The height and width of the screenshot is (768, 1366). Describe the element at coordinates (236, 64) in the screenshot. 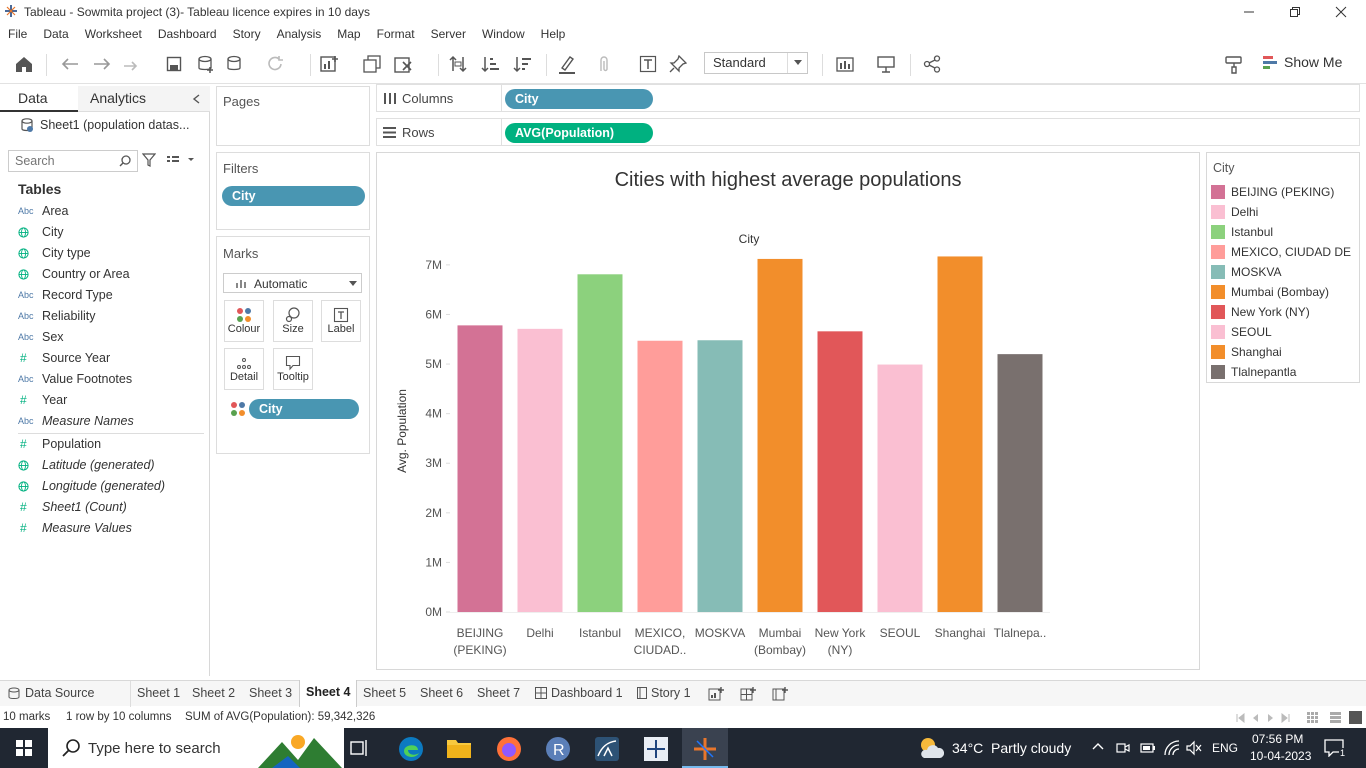

I see `pause-updates-icon` at that location.